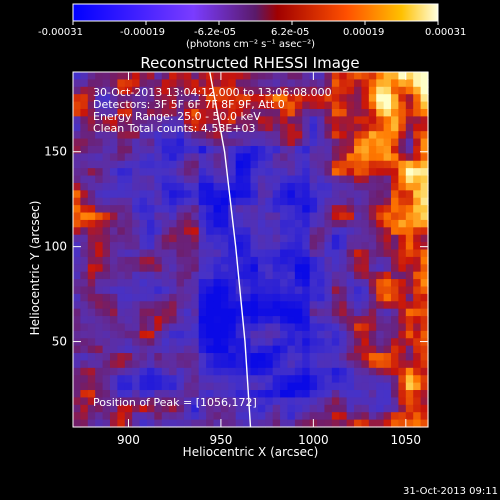 The height and width of the screenshot is (500, 500). Describe the element at coordinates (35, 268) in the screenshot. I see `y-axis-label: Heliocentric Y (arcsec)` at that location.